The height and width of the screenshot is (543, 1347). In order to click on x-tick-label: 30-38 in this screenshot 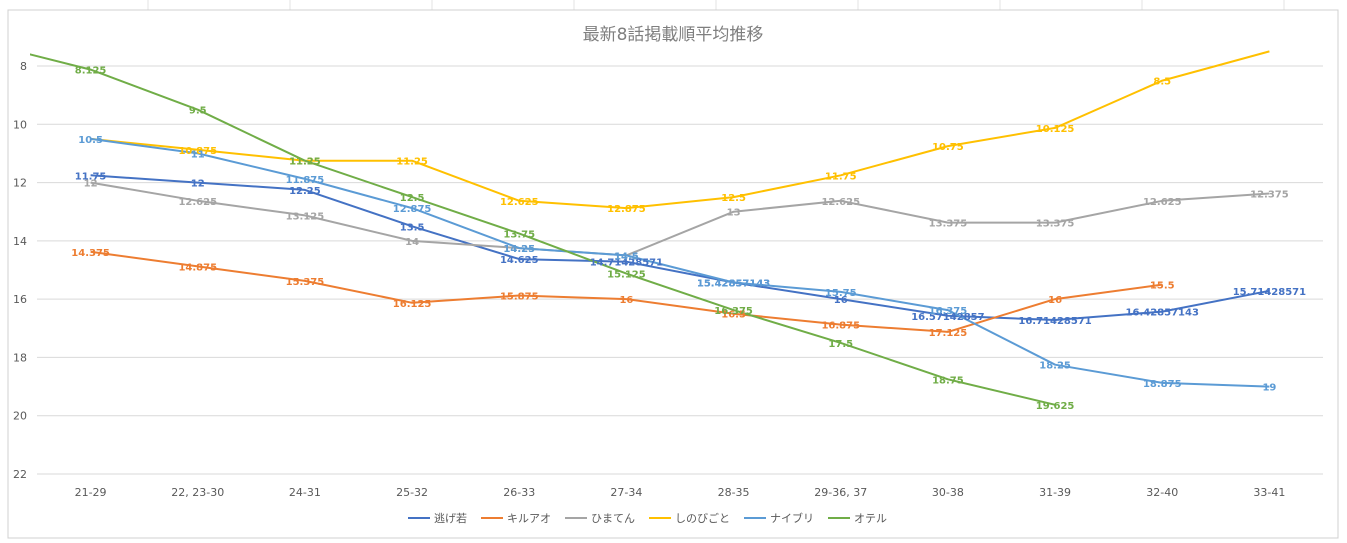, I will do `click(948, 492)`.